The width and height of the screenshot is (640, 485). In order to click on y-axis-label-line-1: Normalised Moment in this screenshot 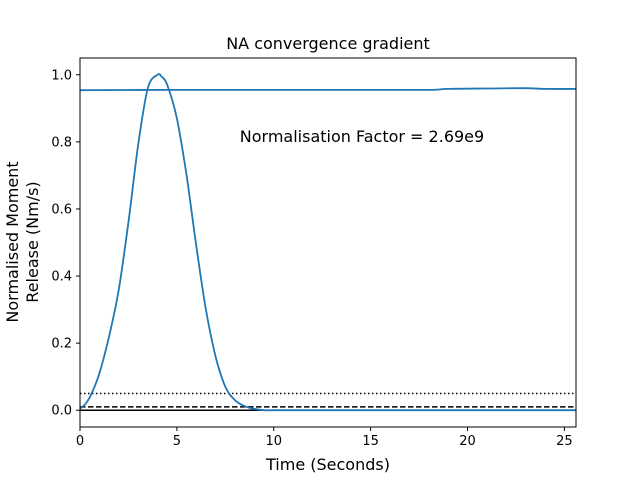, I will do `click(12, 241)`.